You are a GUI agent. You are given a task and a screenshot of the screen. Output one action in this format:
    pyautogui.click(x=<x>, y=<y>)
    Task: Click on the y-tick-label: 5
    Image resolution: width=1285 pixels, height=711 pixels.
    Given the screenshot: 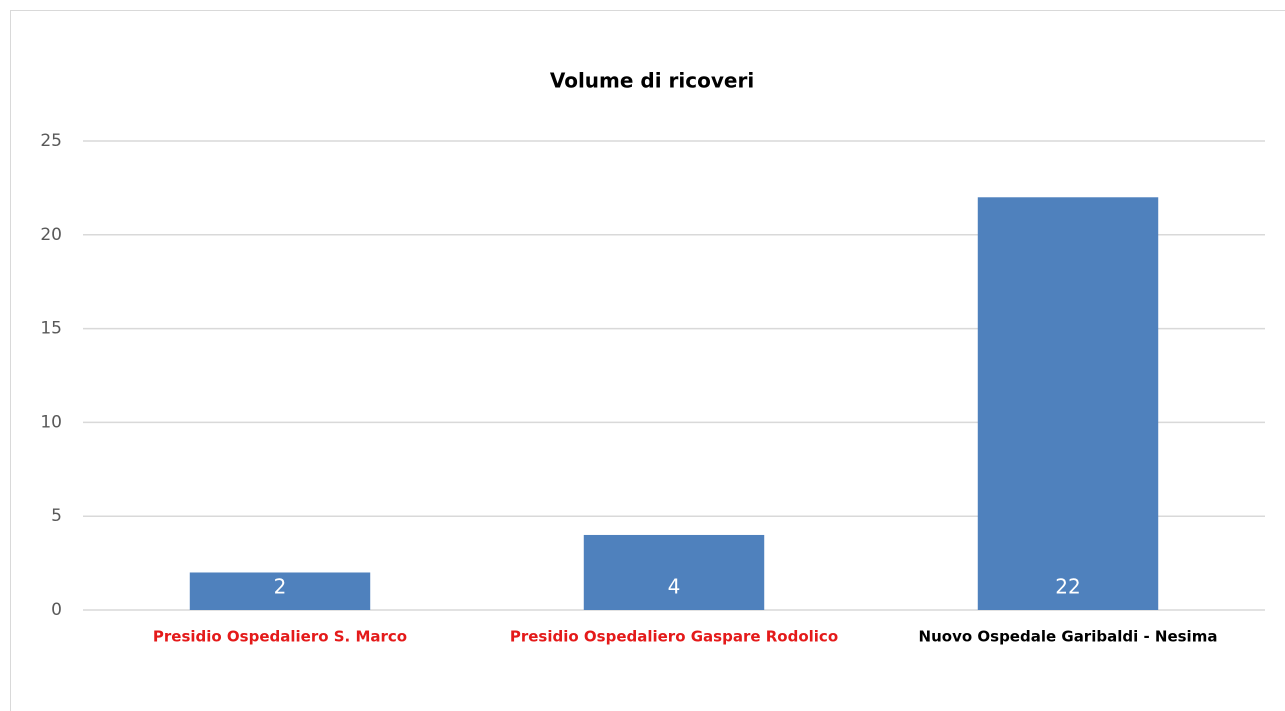 What is the action you would take?
    pyautogui.click(x=56, y=516)
    